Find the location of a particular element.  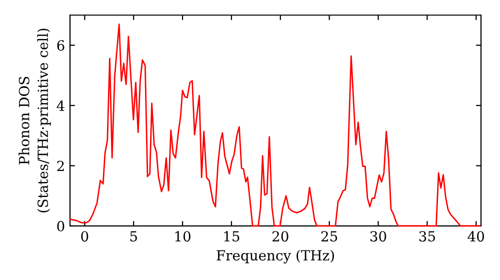

y-tick-label: 2 is located at coordinates (60, 165).